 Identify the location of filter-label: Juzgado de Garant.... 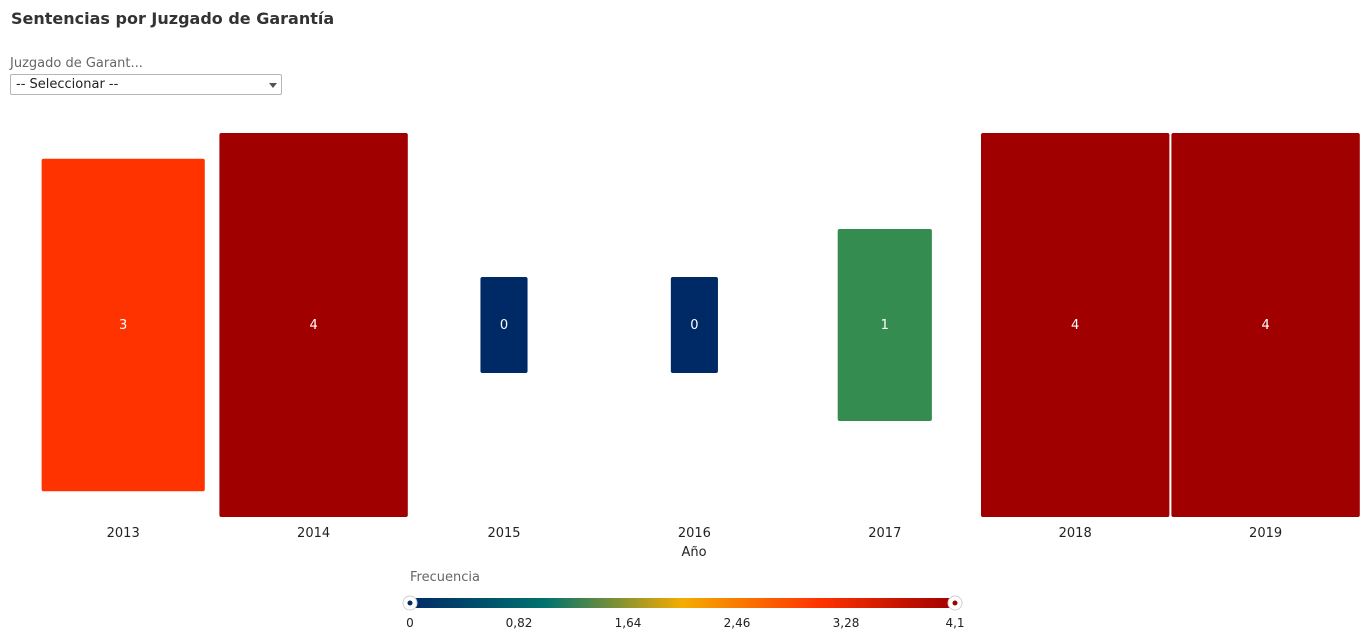
(76, 63).